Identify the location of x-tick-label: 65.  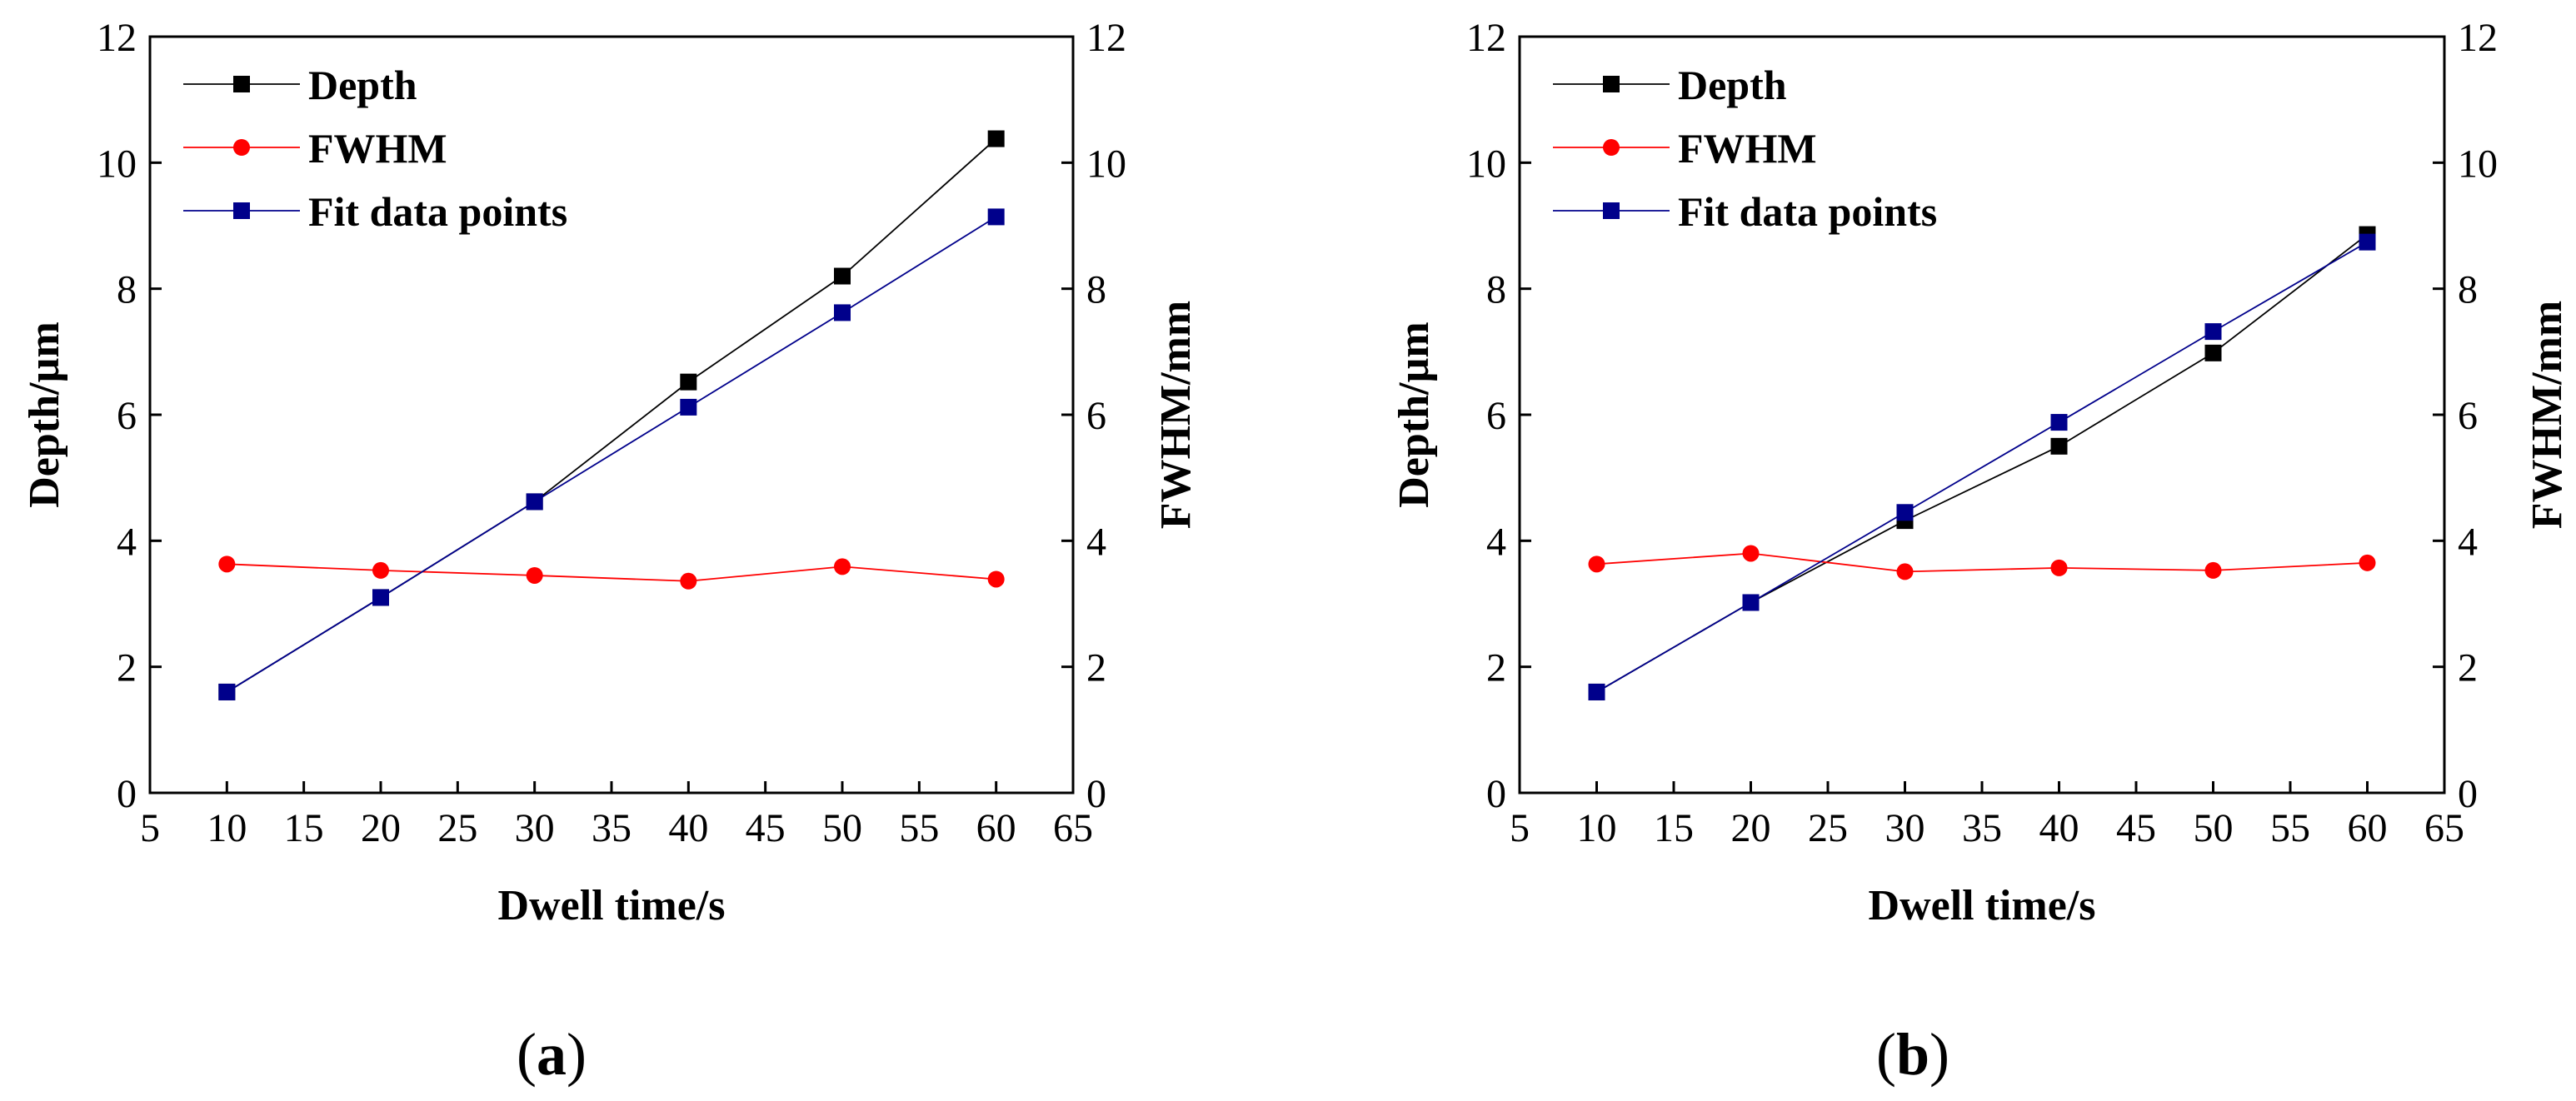
(2444, 828).